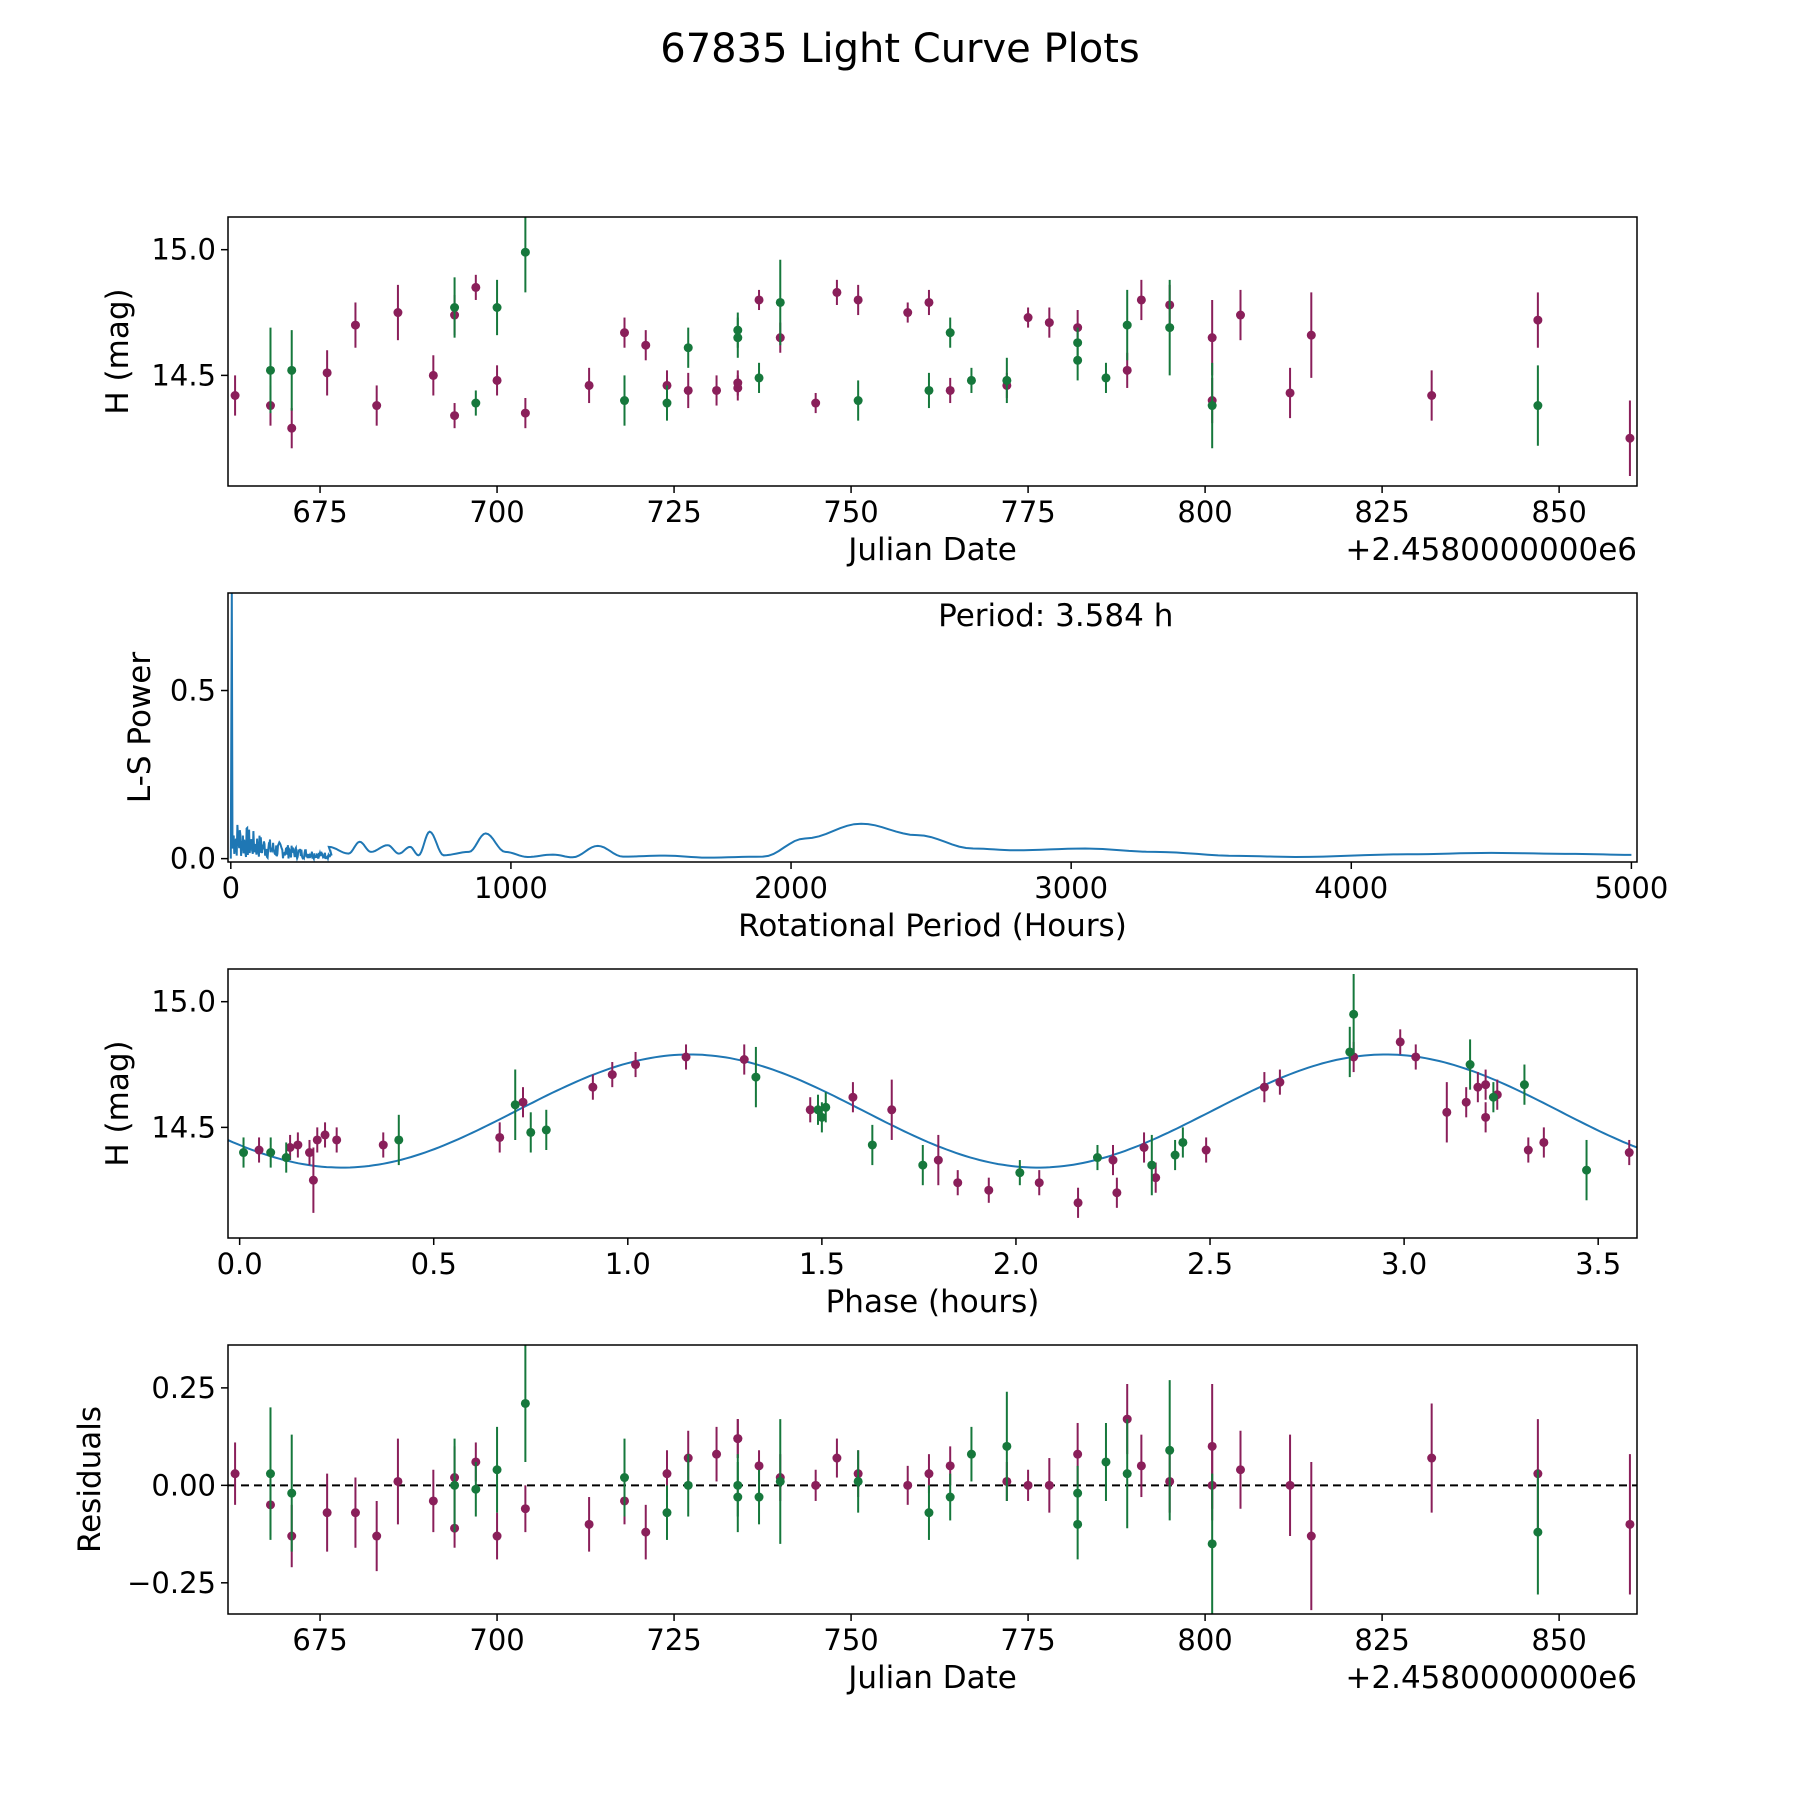  I want to click on lightcurve-axes-frame, so click(932, 351).